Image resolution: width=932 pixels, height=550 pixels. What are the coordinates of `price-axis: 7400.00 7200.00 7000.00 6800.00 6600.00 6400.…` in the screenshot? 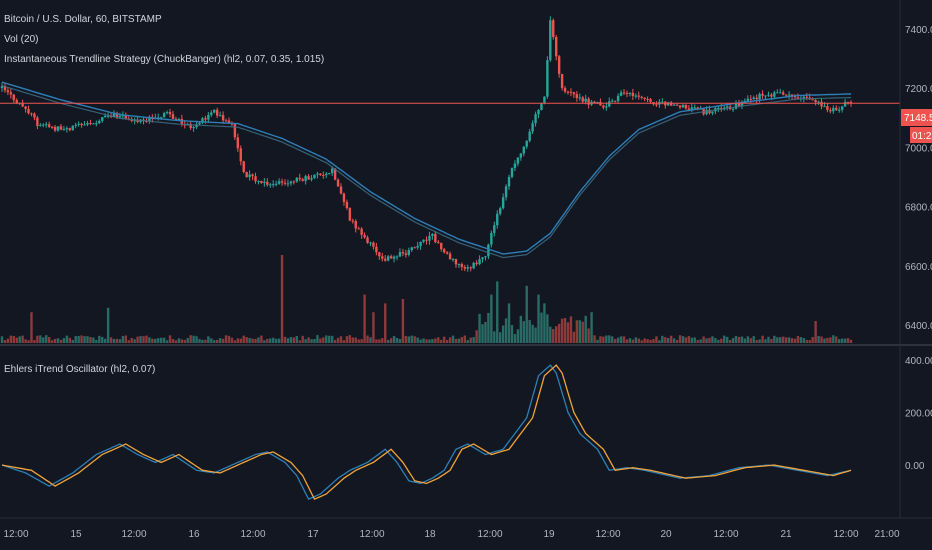 It's located at (918, 178).